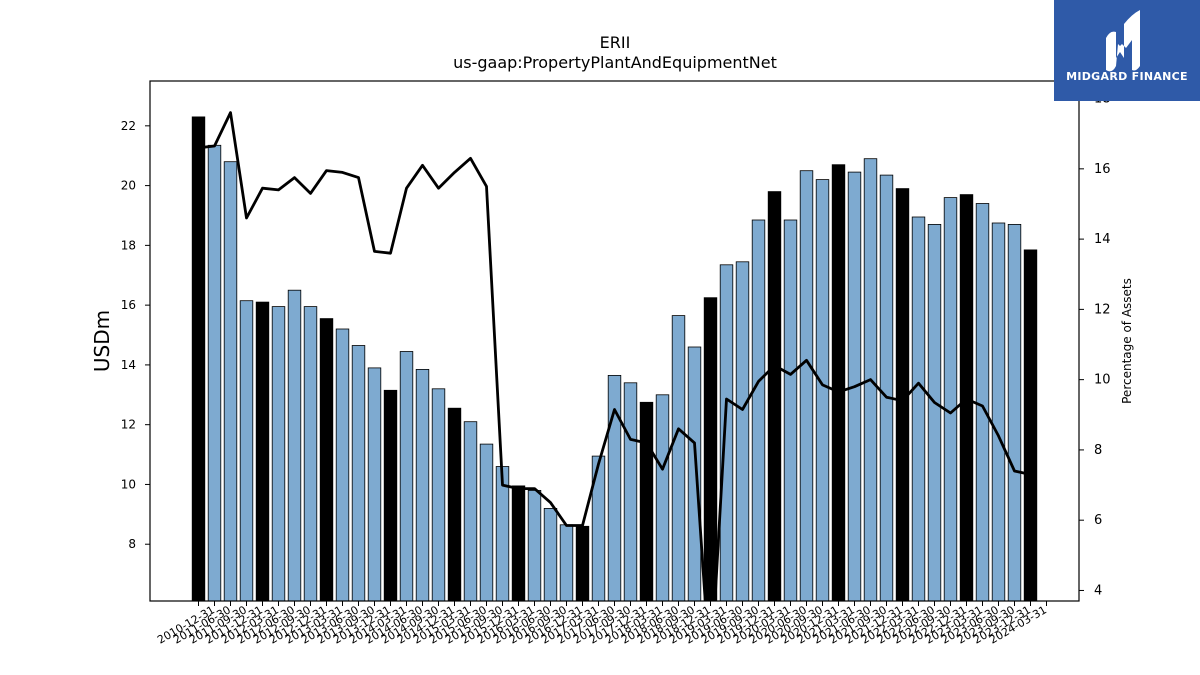 The height and width of the screenshot is (675, 1200). Describe the element at coordinates (128, 305) in the screenshot. I see `y-tick-label: 16` at that location.